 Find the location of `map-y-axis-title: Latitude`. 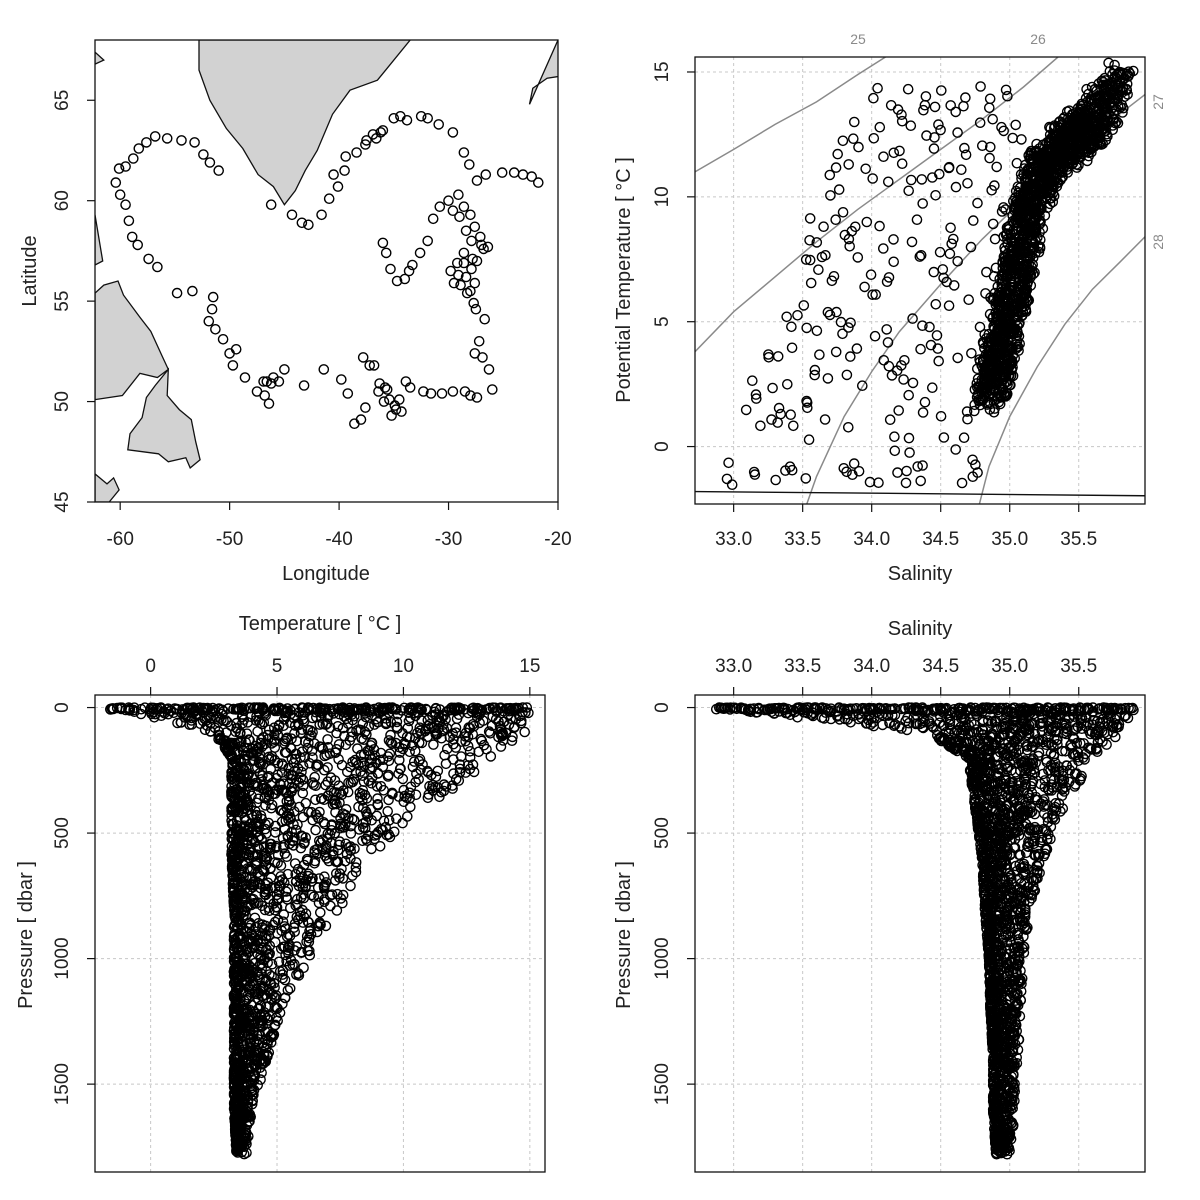

map-y-axis-title: Latitude is located at coordinates (30, 270).